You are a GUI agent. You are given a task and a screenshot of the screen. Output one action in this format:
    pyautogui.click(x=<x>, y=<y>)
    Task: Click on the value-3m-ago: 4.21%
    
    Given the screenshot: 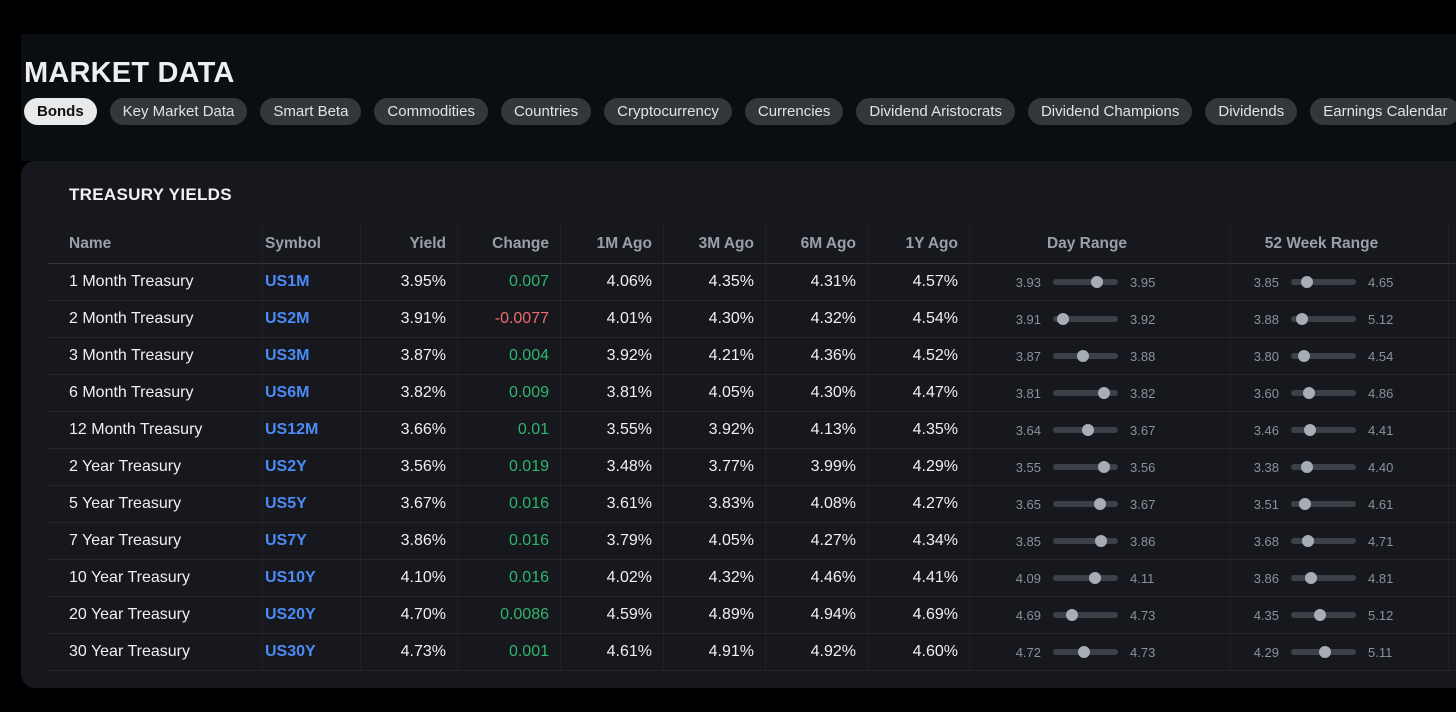 What is the action you would take?
    pyautogui.click(x=715, y=356)
    